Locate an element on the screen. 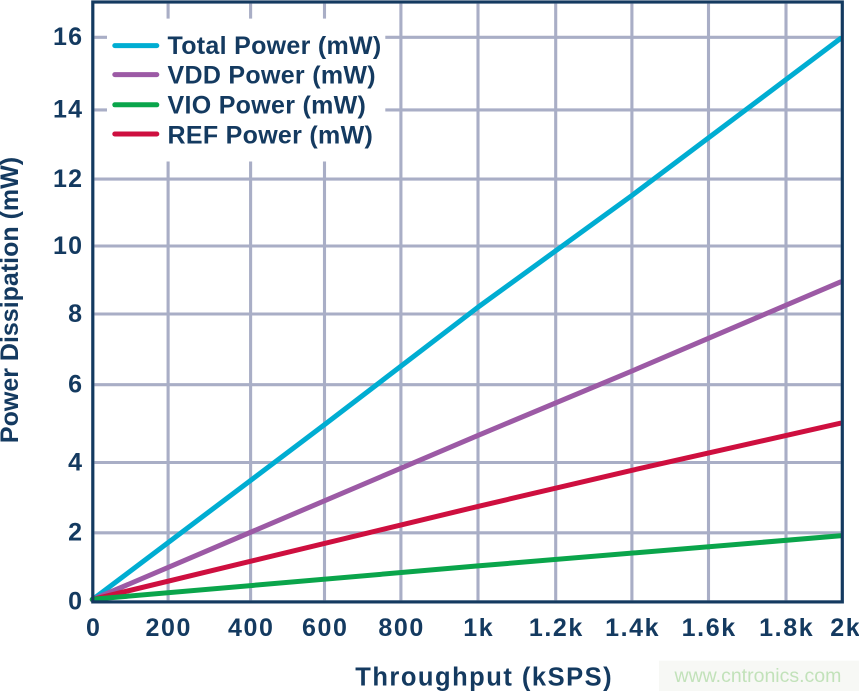 Image resolution: width=859 pixels, height=691 pixels. svg-text: 1k is located at coordinates (478, 628).